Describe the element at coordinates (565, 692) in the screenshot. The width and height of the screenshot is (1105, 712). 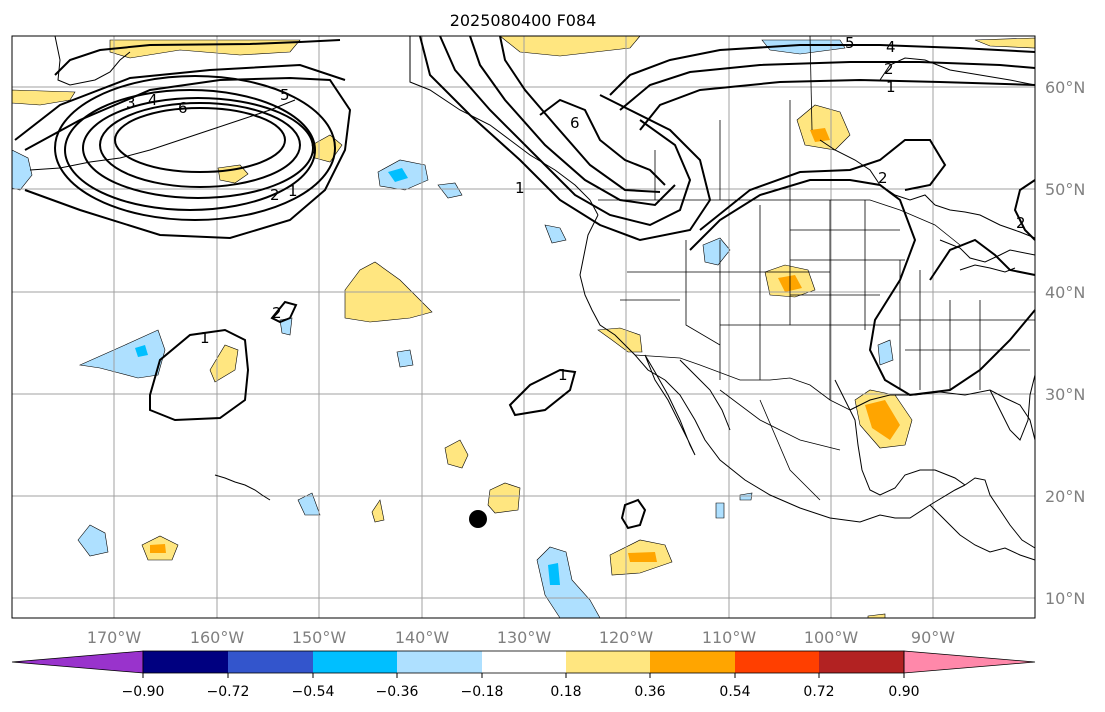
I see `colorbar-tick-label: 0.18` at that location.